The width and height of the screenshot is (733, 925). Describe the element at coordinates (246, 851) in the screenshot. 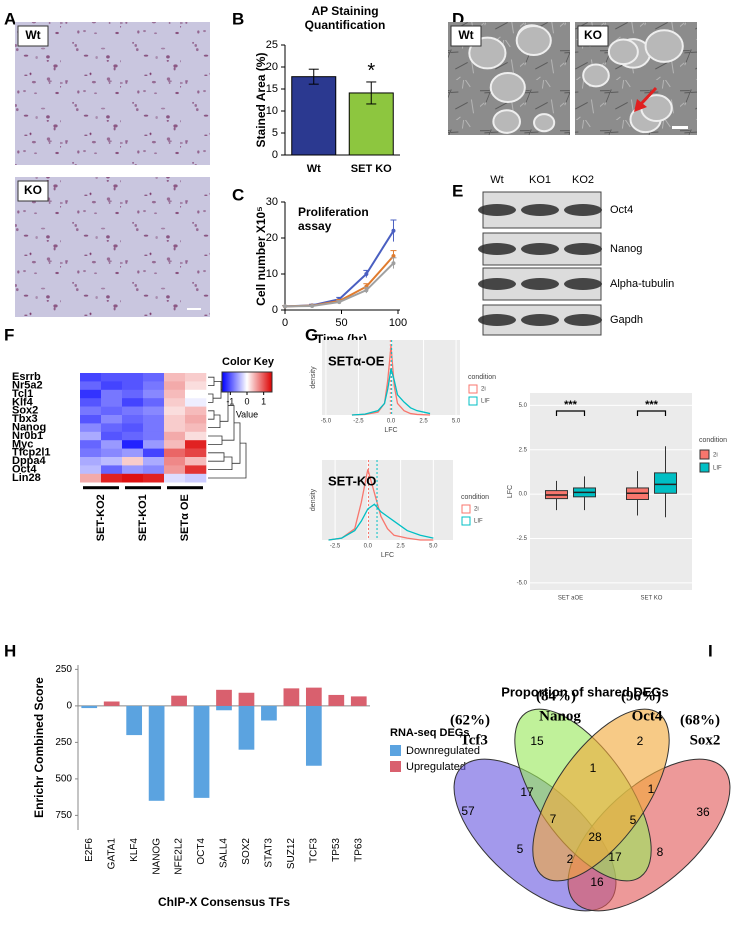

I see `x-tick-label: SOX2` at that location.